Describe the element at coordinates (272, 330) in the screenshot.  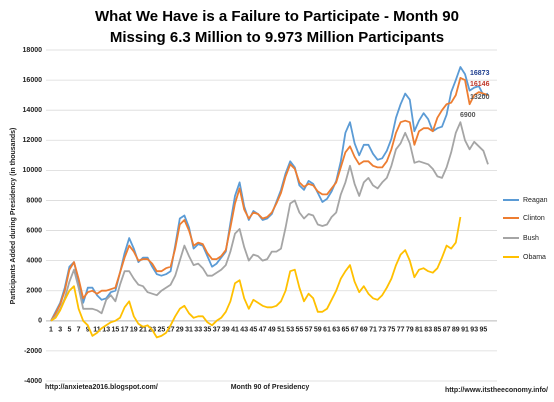
I see `x-tick-label: 49` at that location.